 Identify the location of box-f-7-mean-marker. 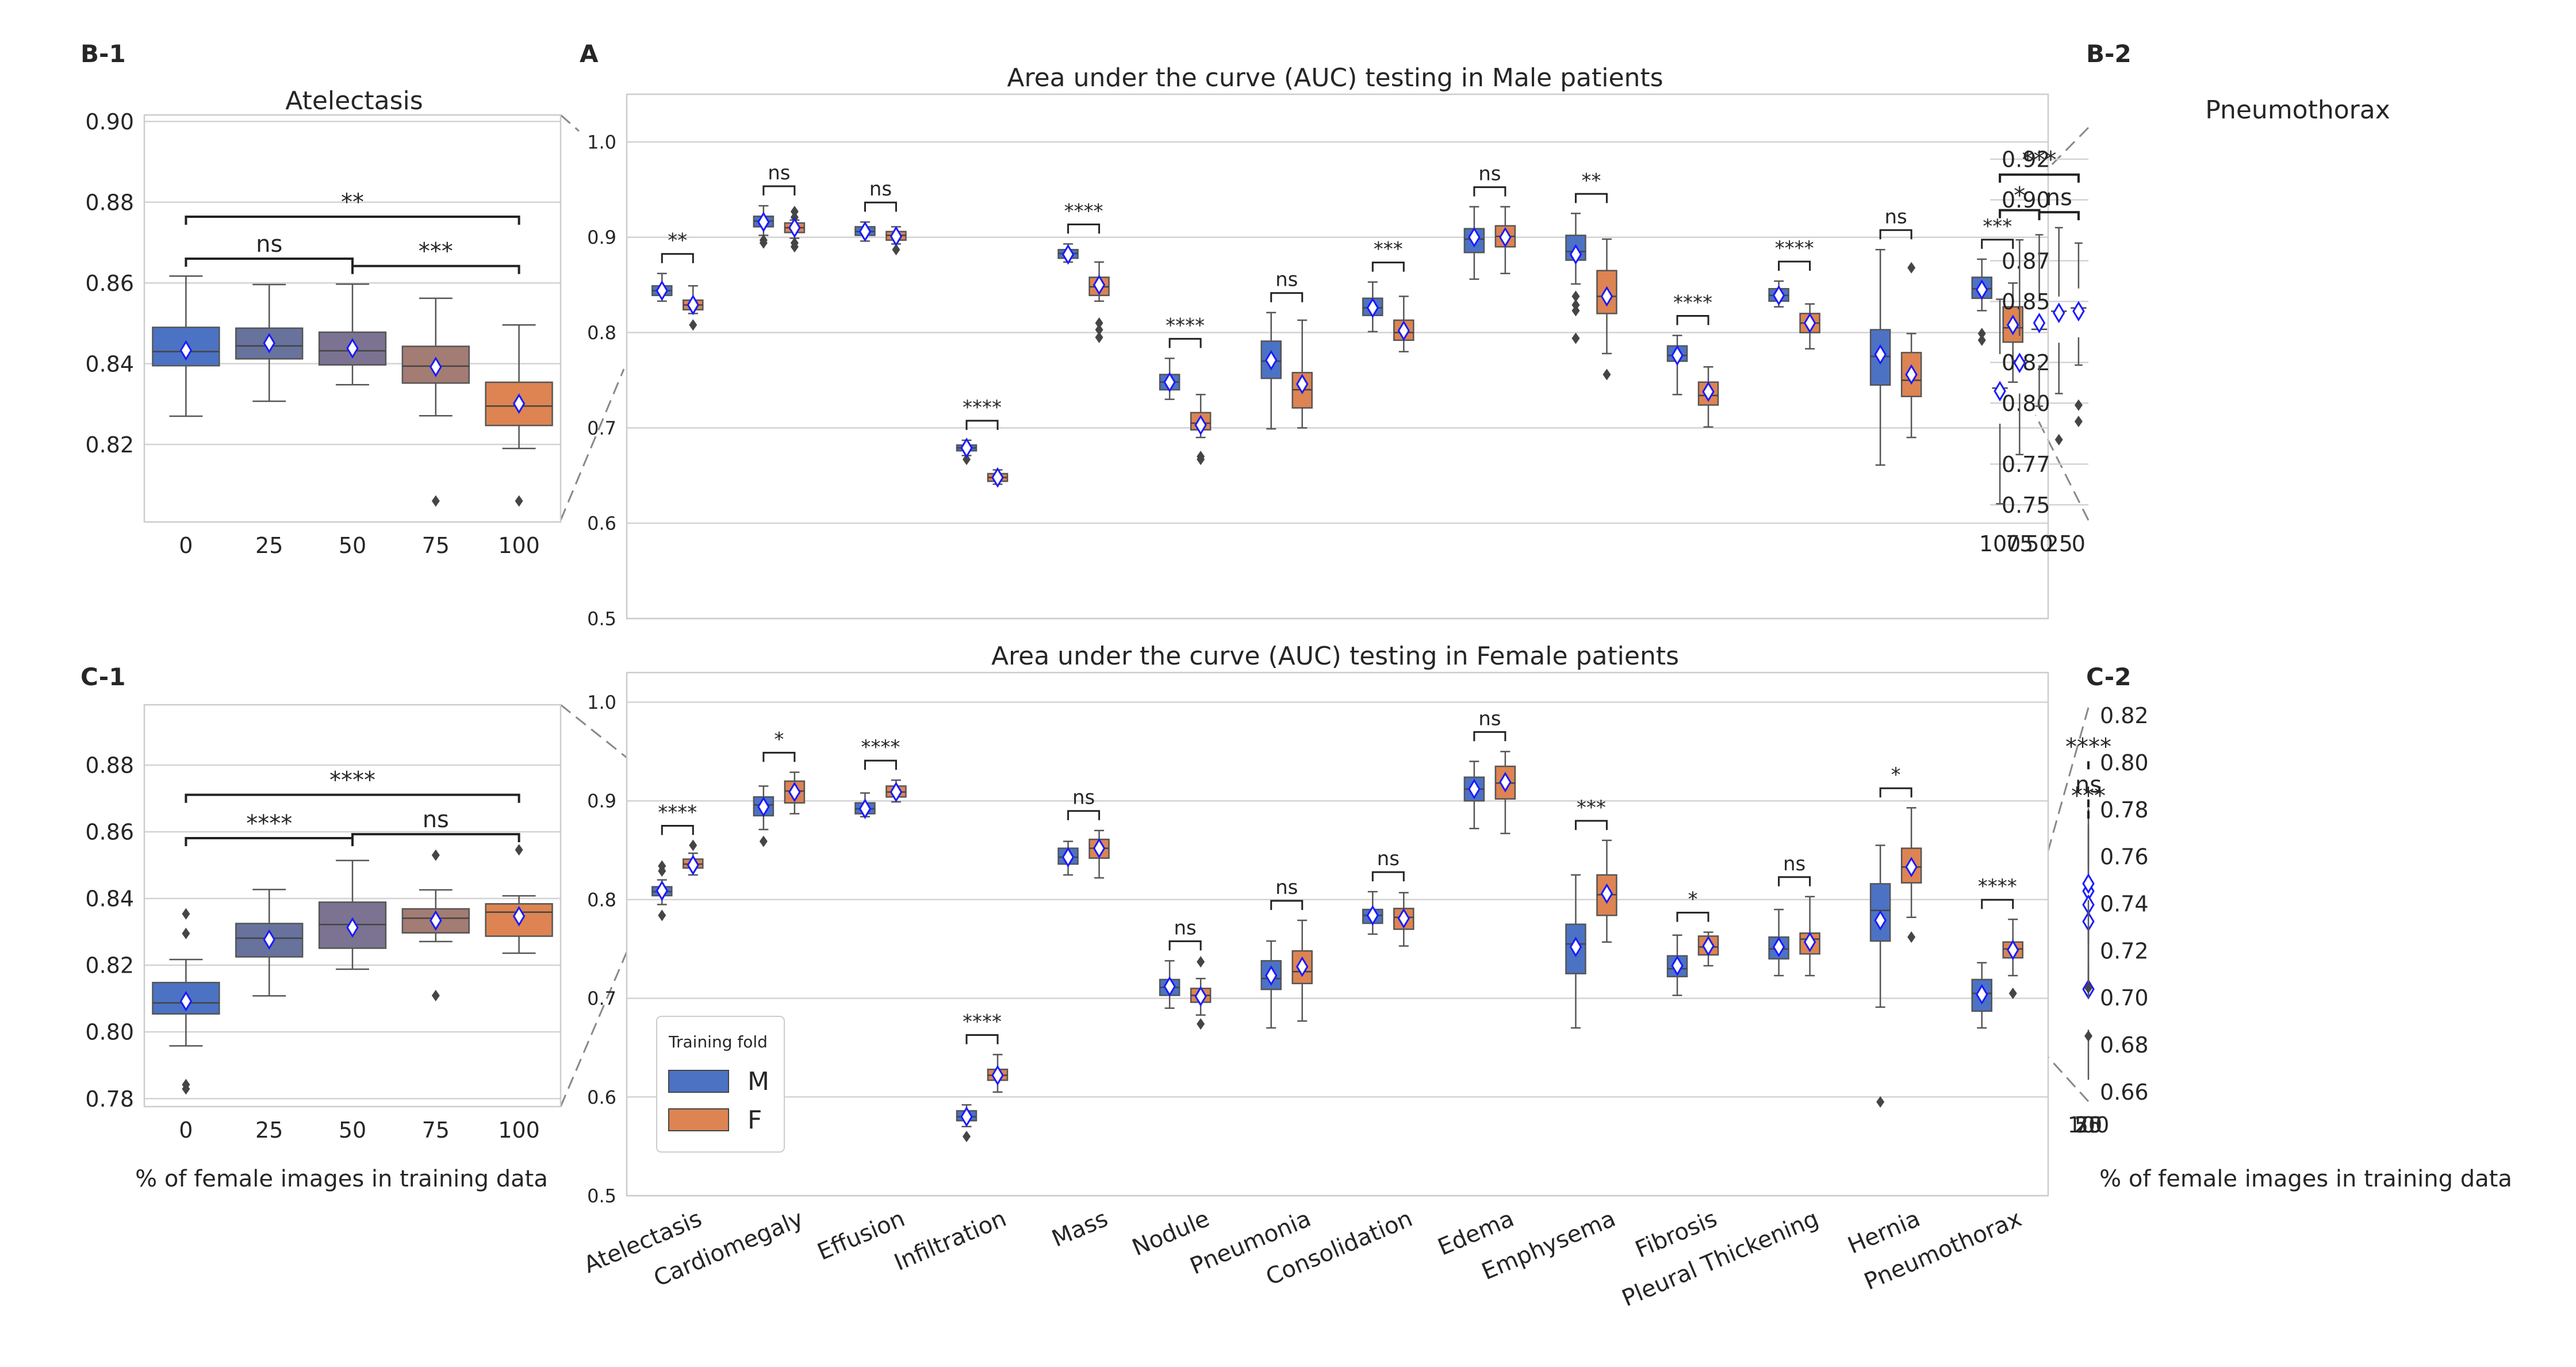
(1403, 919).